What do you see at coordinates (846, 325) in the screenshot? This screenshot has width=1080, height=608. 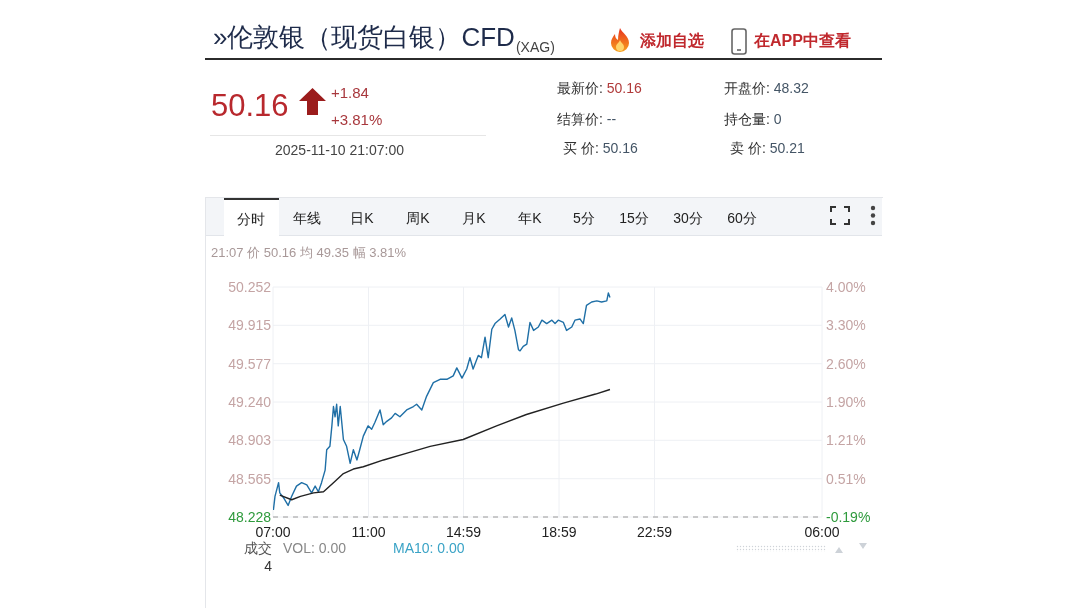 I see `y2-tick-label: 3.30%` at bounding box center [846, 325].